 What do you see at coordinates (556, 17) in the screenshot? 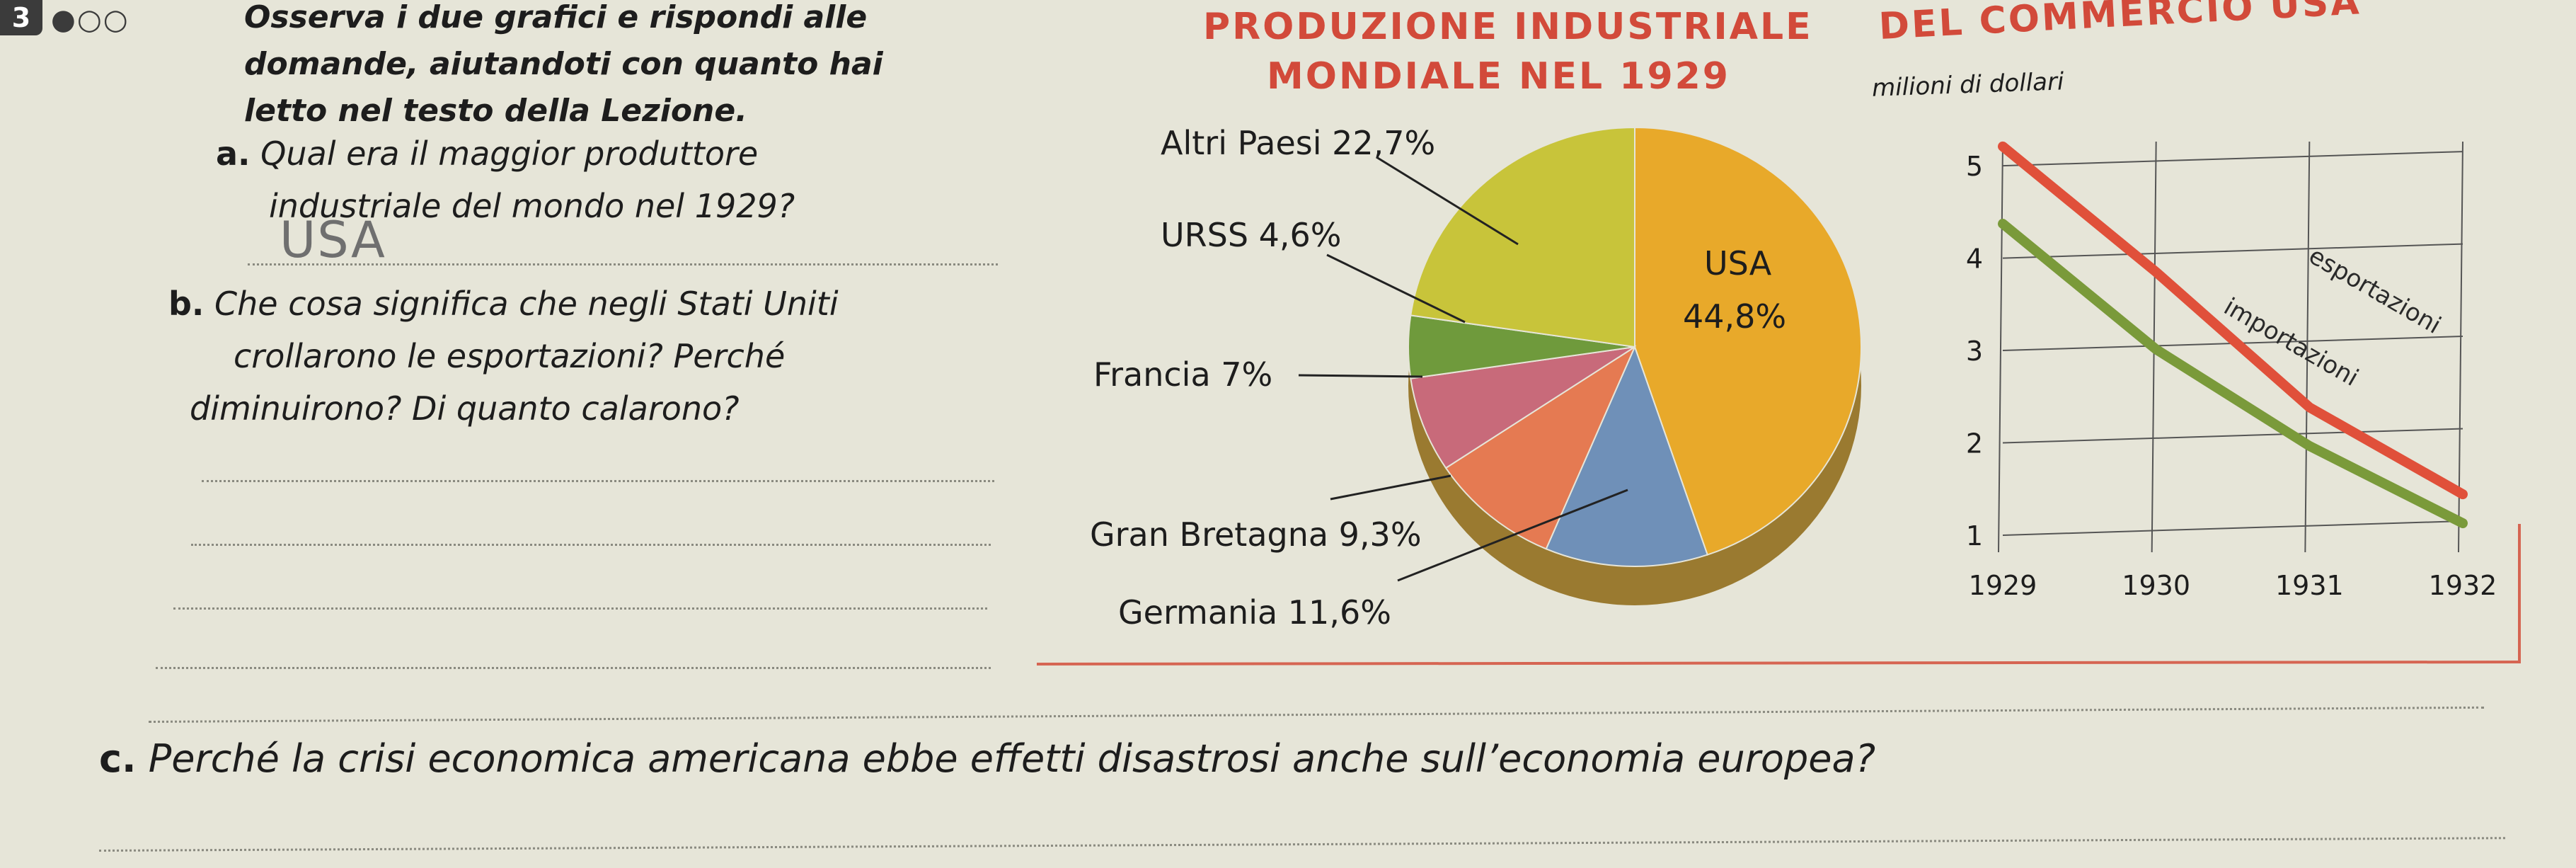
I see `intro-line: Osserva i due grafici e rispondi alle` at bounding box center [556, 17].